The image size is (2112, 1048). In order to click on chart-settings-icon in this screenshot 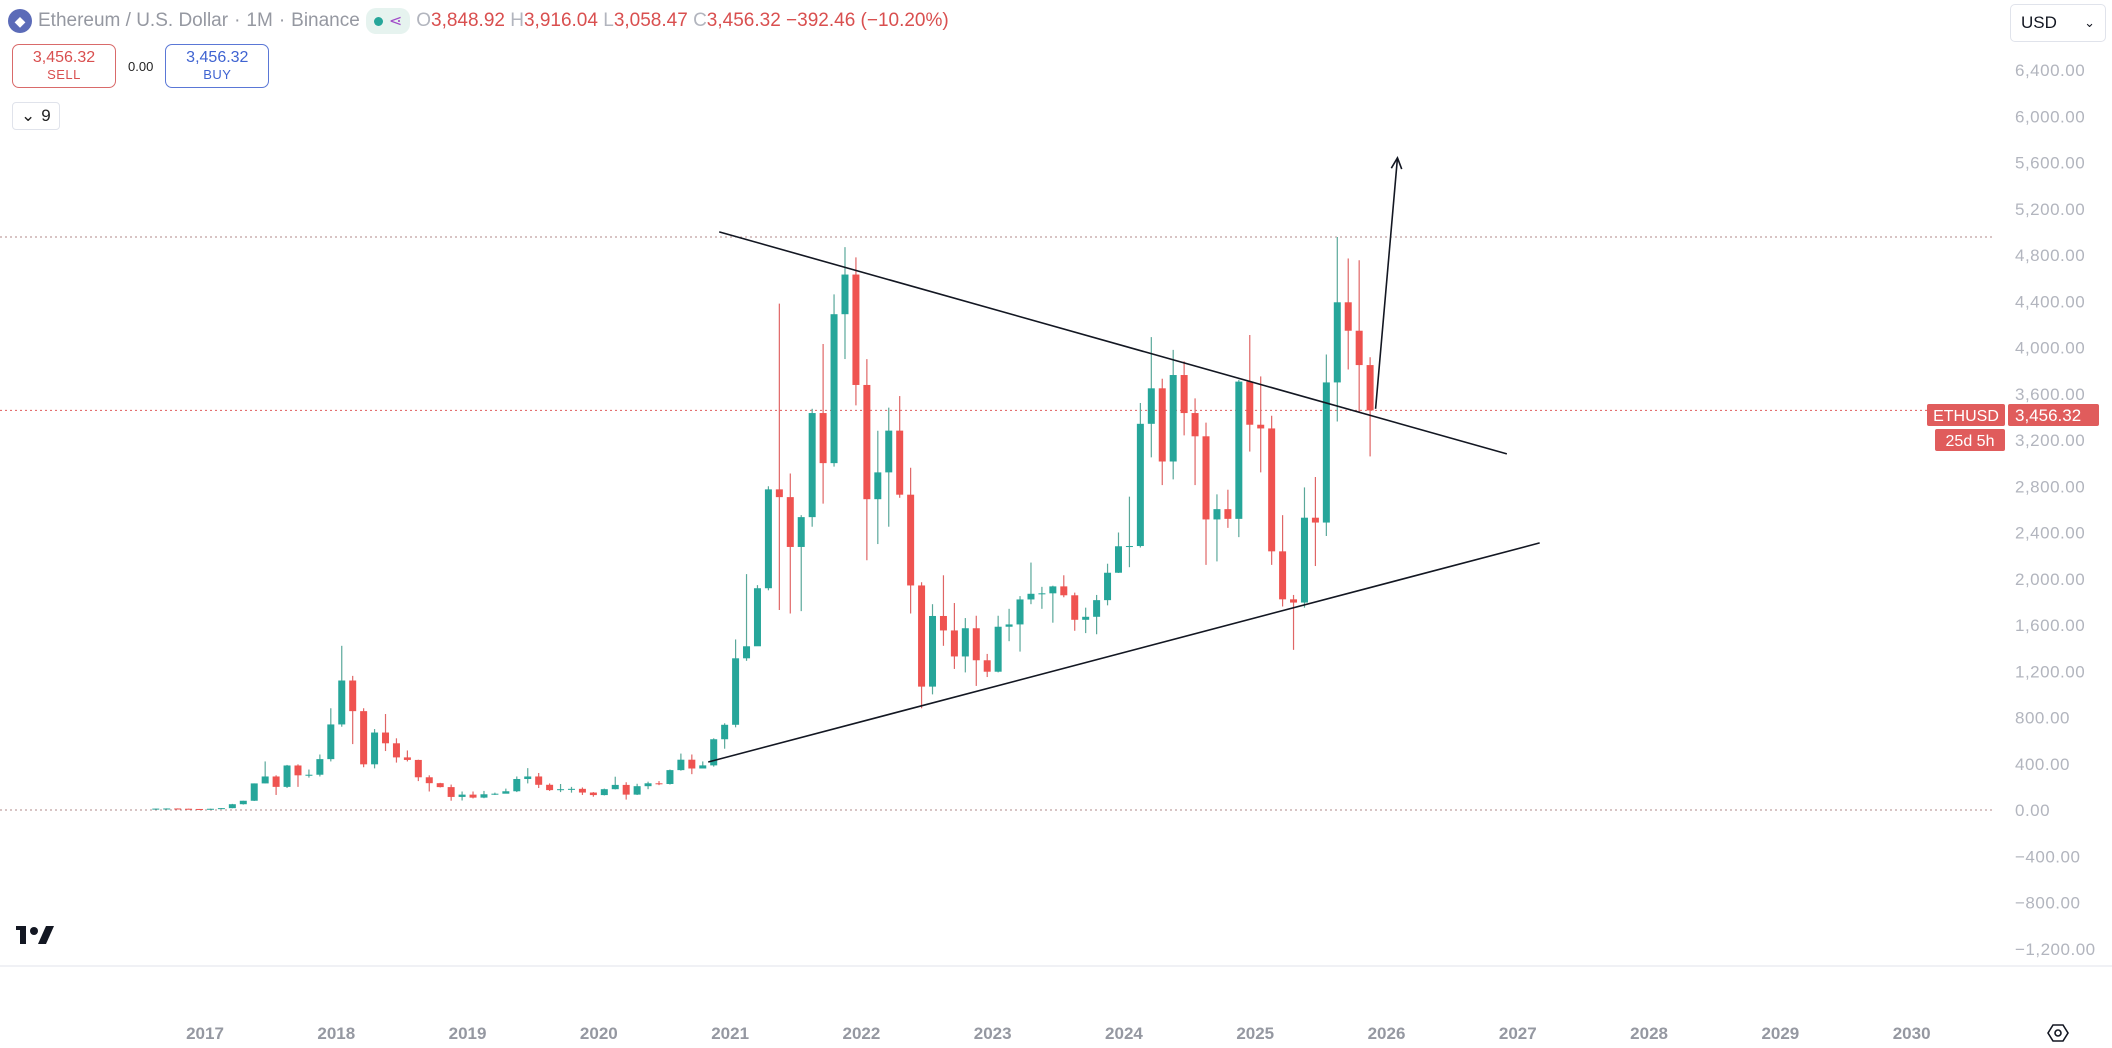, I will do `click(2058, 1033)`.